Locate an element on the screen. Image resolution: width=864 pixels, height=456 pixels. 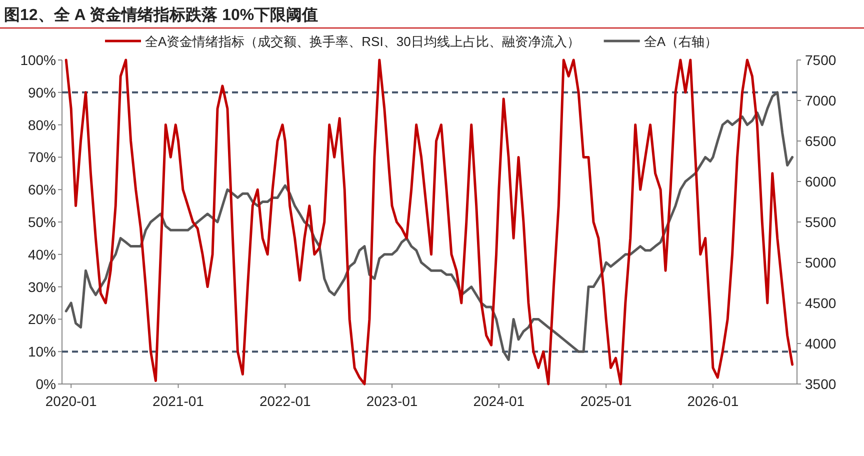
y2-tick-label: 5000 is located at coordinates (820, 262).